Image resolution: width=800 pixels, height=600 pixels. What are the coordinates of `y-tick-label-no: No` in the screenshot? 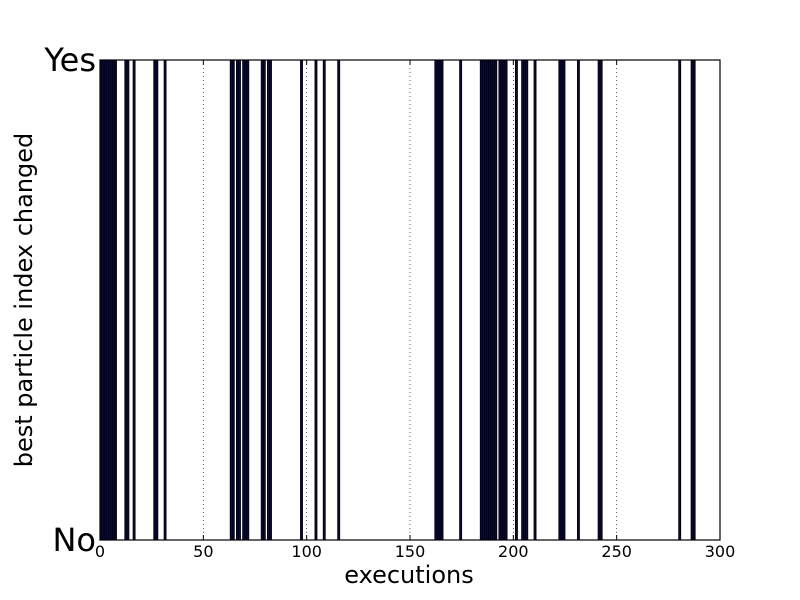 It's located at (74, 540).